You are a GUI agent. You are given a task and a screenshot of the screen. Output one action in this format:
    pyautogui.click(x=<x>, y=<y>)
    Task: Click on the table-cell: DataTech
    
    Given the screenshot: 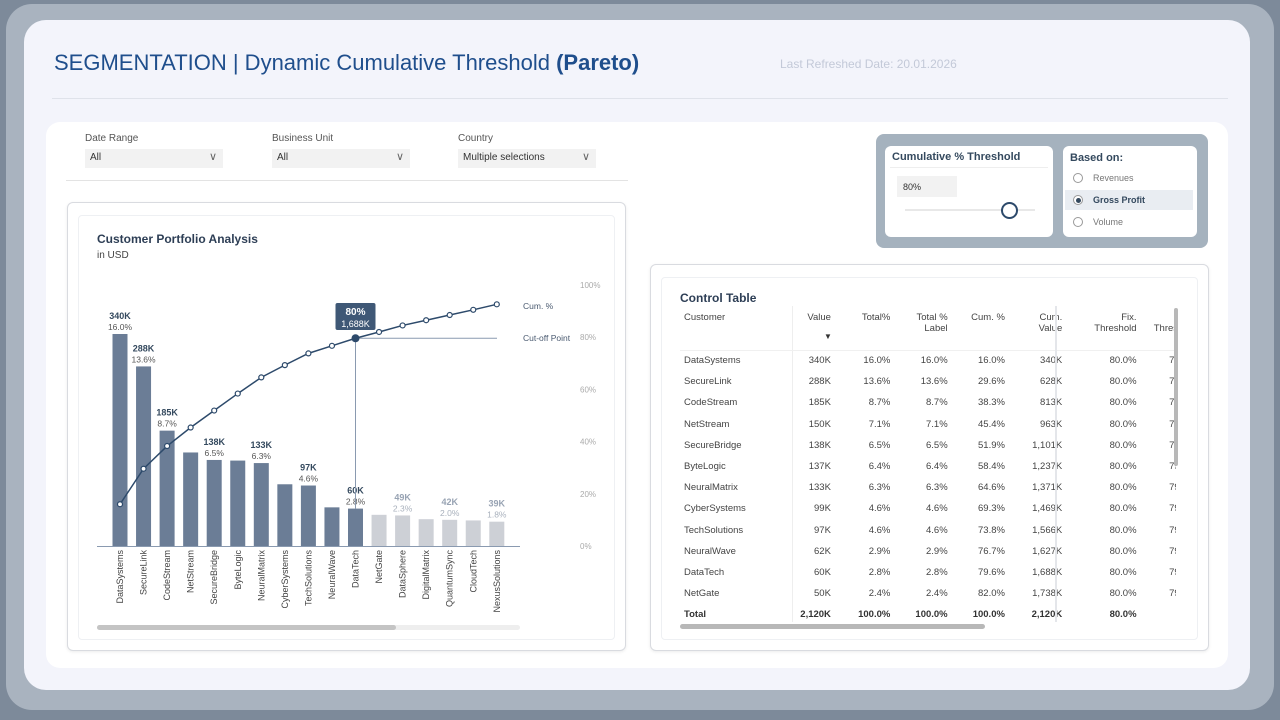 What is the action you would take?
    pyautogui.click(x=704, y=572)
    